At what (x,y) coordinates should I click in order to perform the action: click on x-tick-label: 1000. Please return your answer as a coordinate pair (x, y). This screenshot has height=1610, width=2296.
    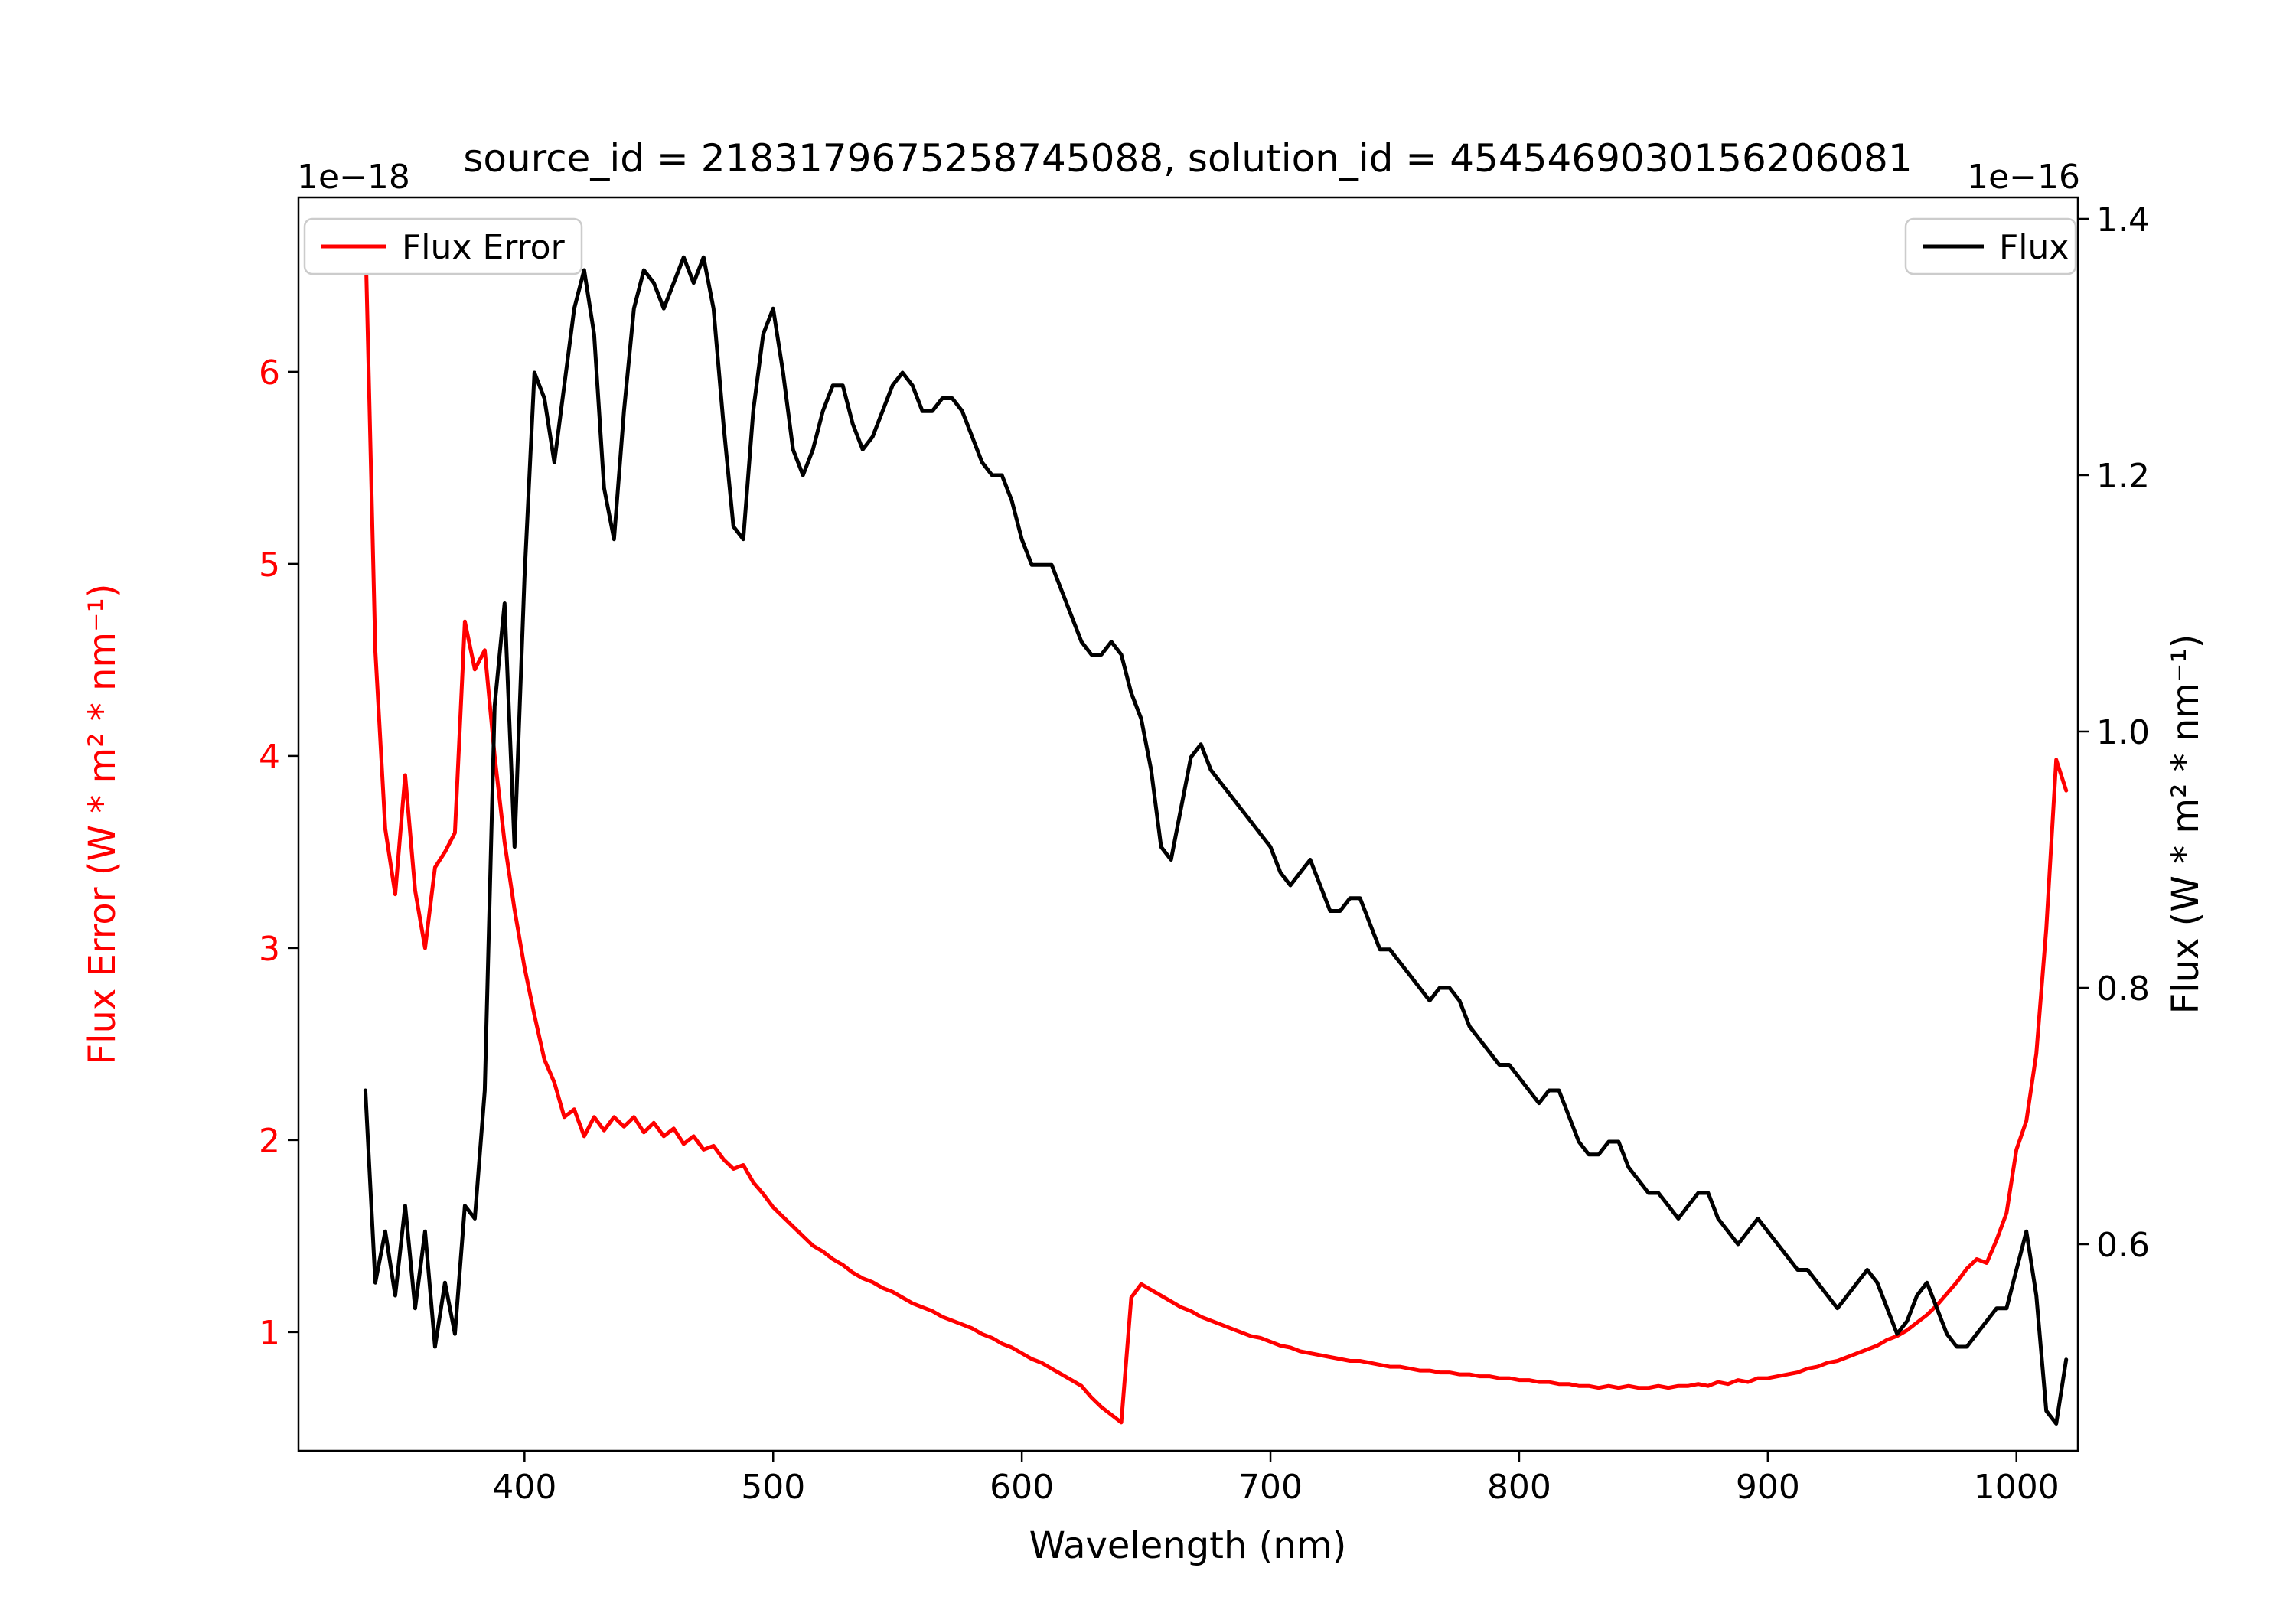
    Looking at the image, I should click on (2017, 1488).